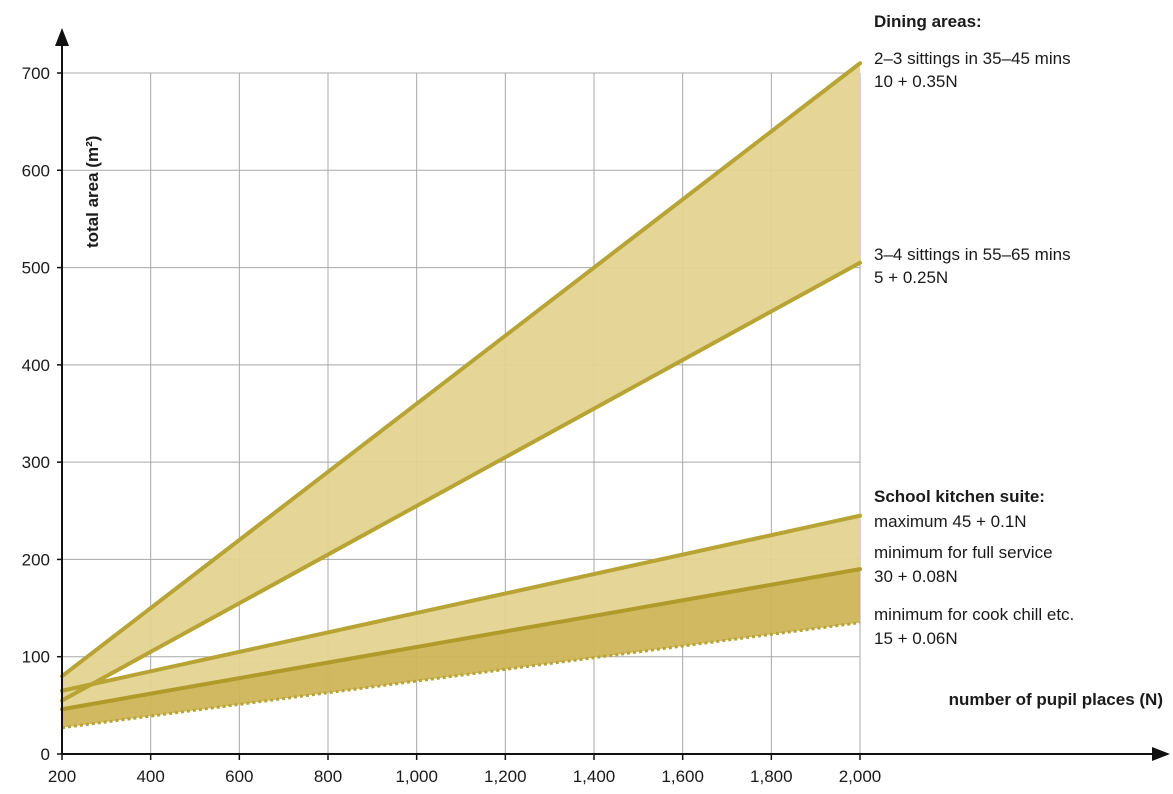 The height and width of the screenshot is (794, 1173). Describe the element at coordinates (36, 365) in the screenshot. I see `y-tick-label-400: 400` at that location.